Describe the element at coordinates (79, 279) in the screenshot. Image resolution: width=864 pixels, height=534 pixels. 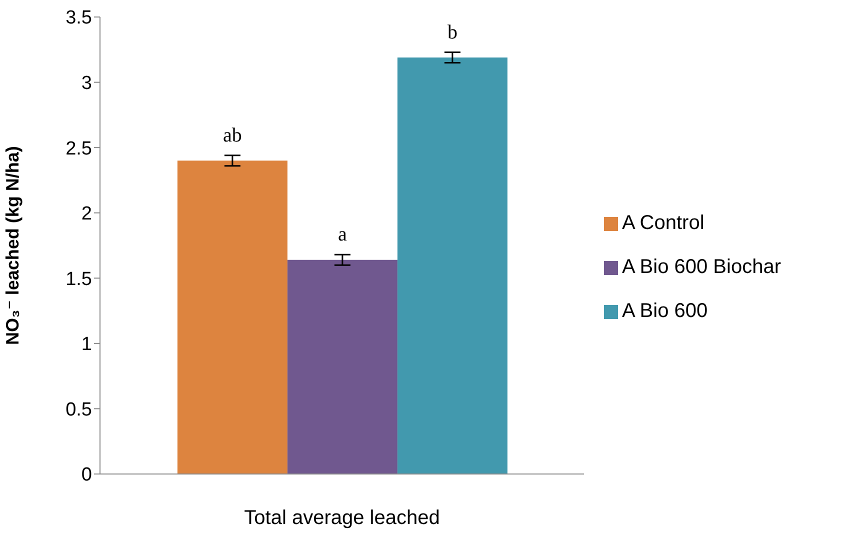
I see `y-tick-label: 1.5` at that location.